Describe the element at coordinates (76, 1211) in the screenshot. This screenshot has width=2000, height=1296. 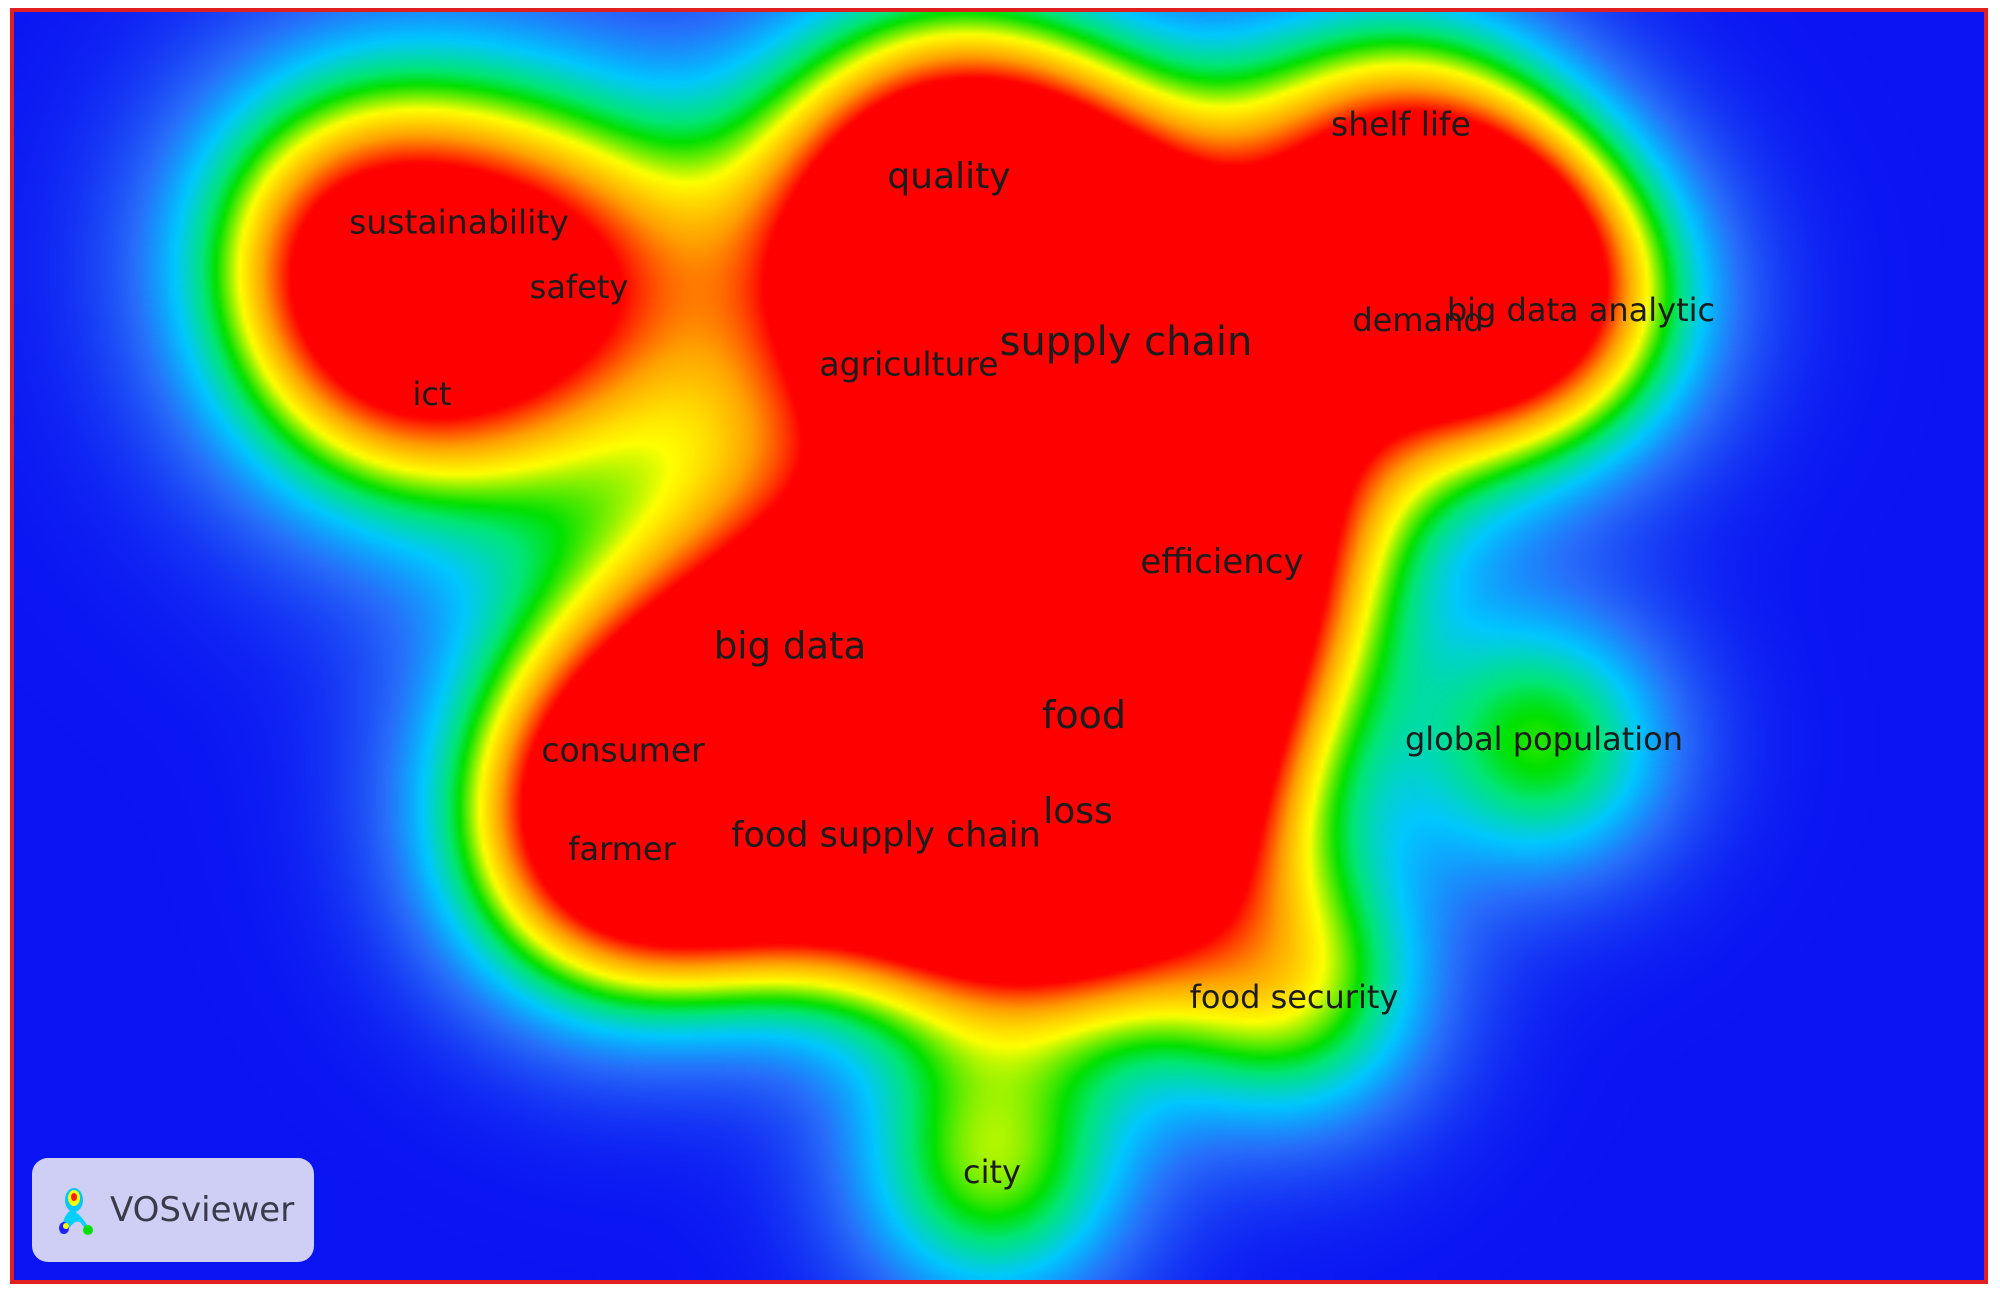
I see `vosviewer-logo-icon` at that location.